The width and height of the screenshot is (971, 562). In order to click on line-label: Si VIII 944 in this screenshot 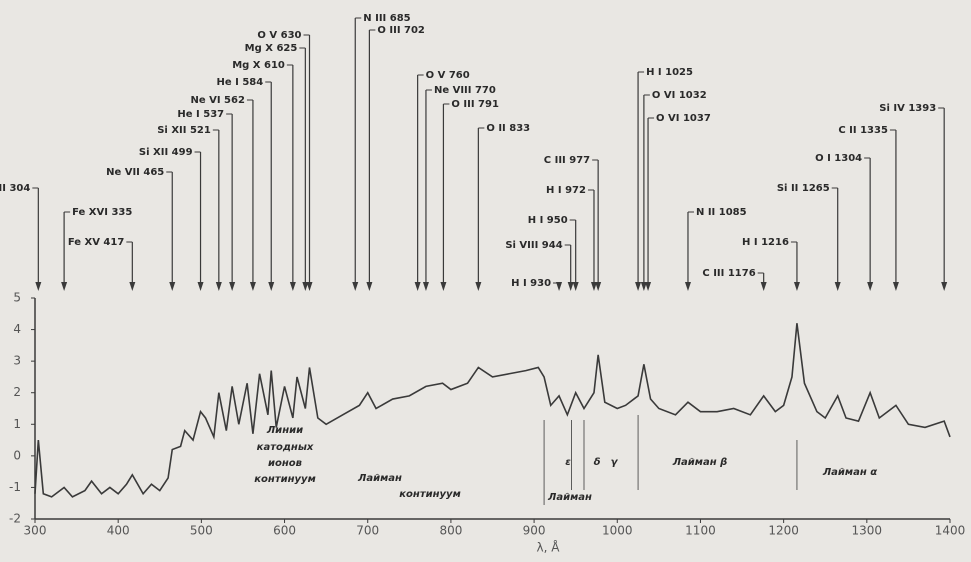, I will do `click(533, 245)`.